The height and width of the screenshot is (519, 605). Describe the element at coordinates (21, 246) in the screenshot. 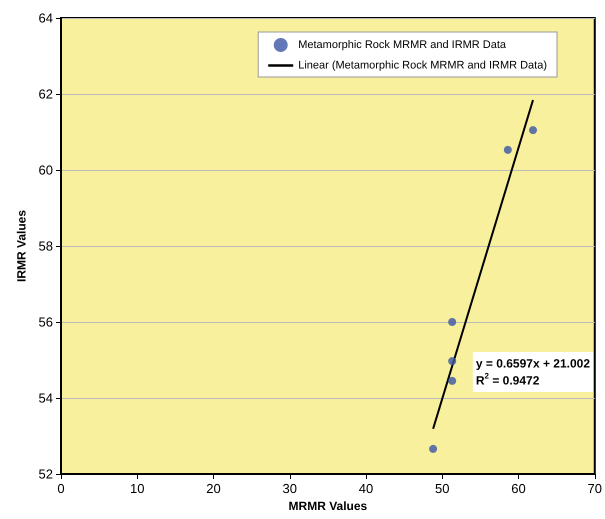

I see `y-axis-title: IRMR Values` at that location.